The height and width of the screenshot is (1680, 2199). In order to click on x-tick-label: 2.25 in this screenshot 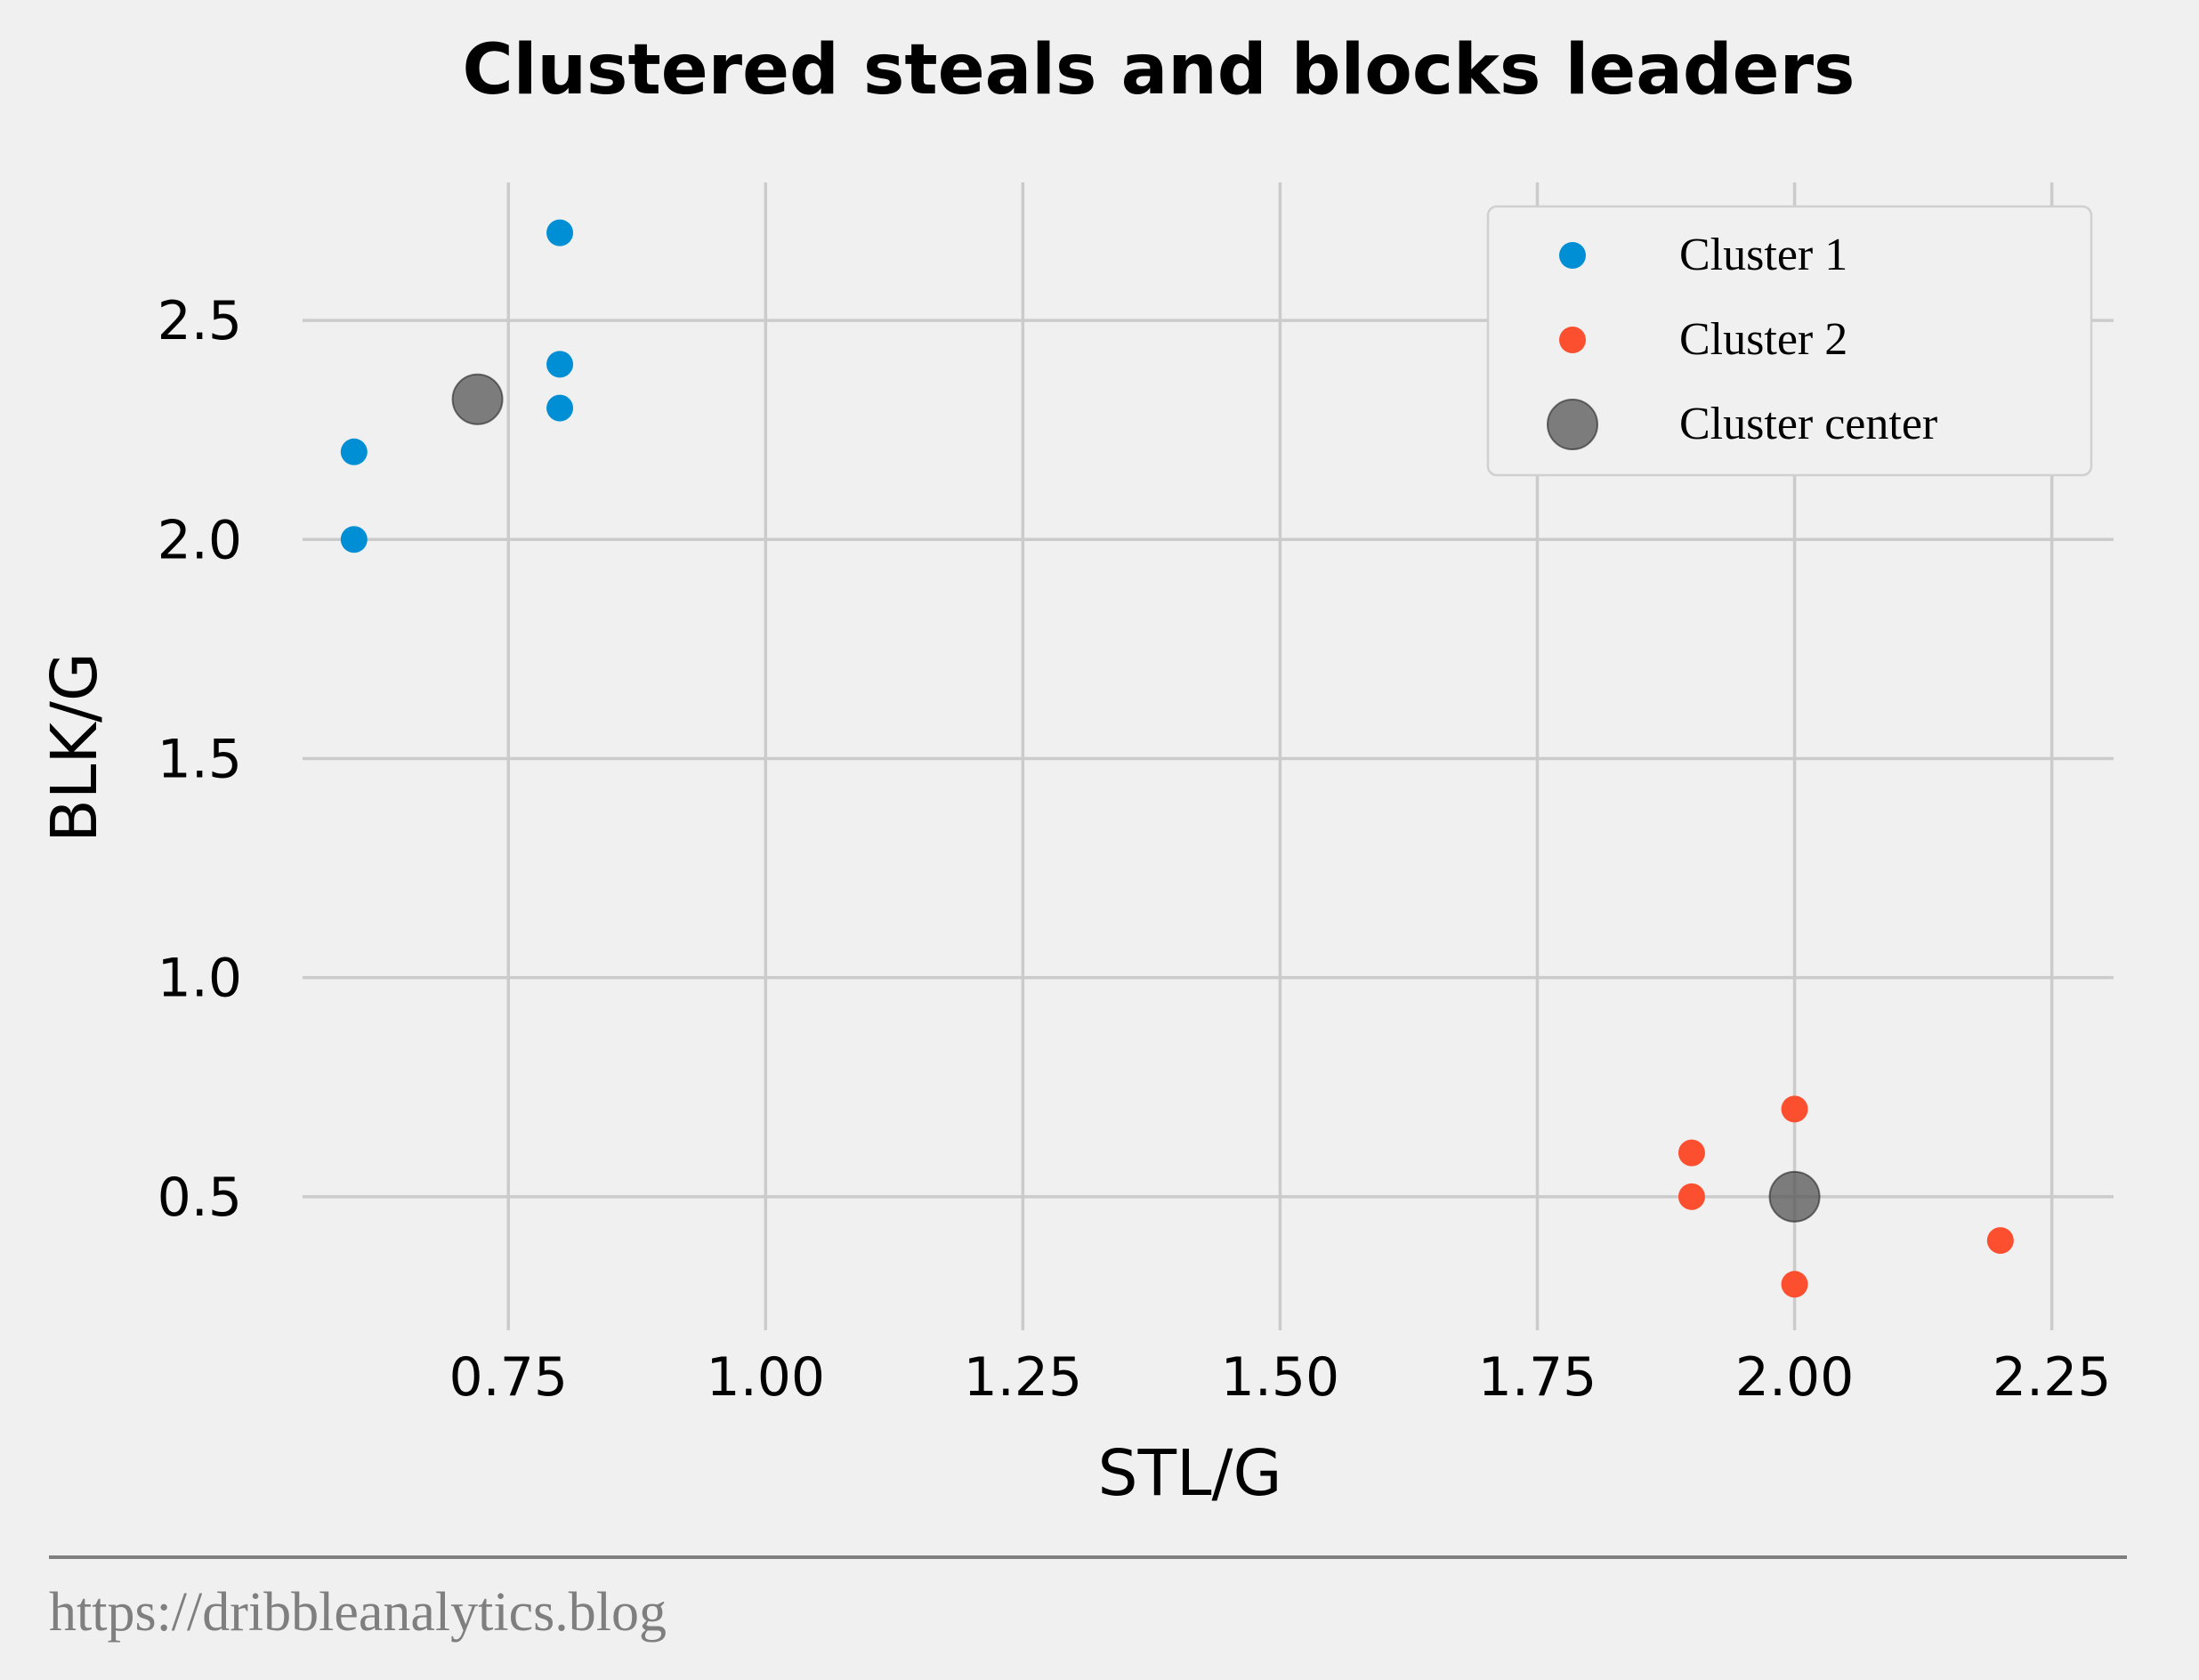, I will do `click(2052, 1377)`.